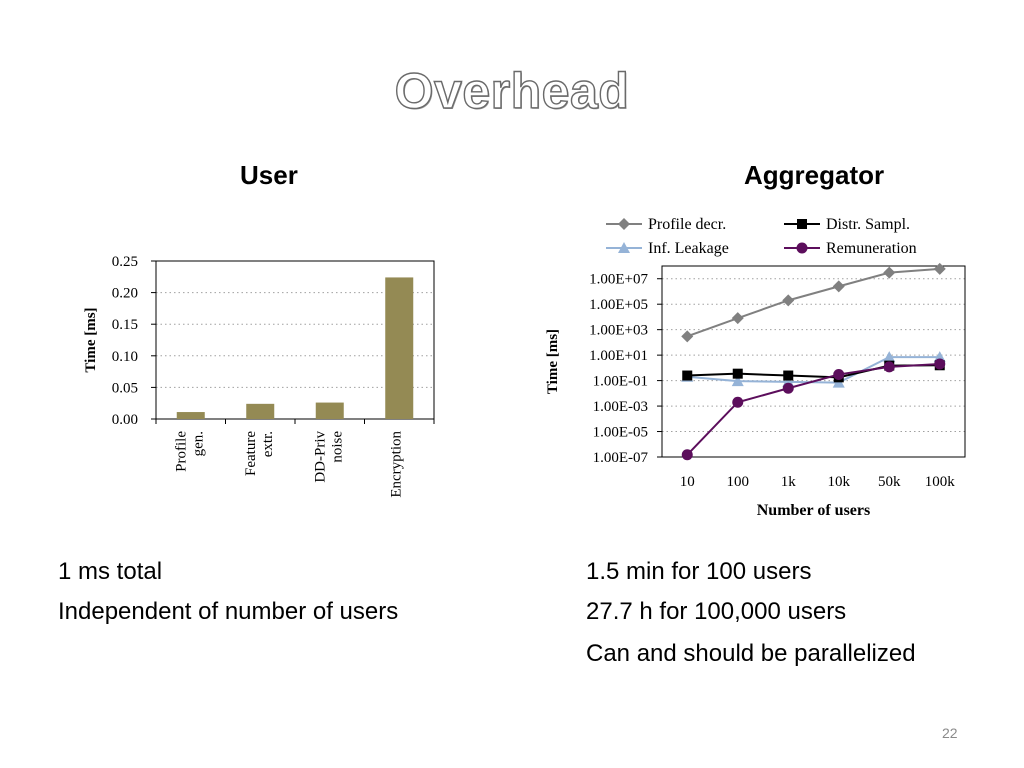  What do you see at coordinates (181, 451) in the screenshot?
I see `bar-category-label: Profile` at bounding box center [181, 451].